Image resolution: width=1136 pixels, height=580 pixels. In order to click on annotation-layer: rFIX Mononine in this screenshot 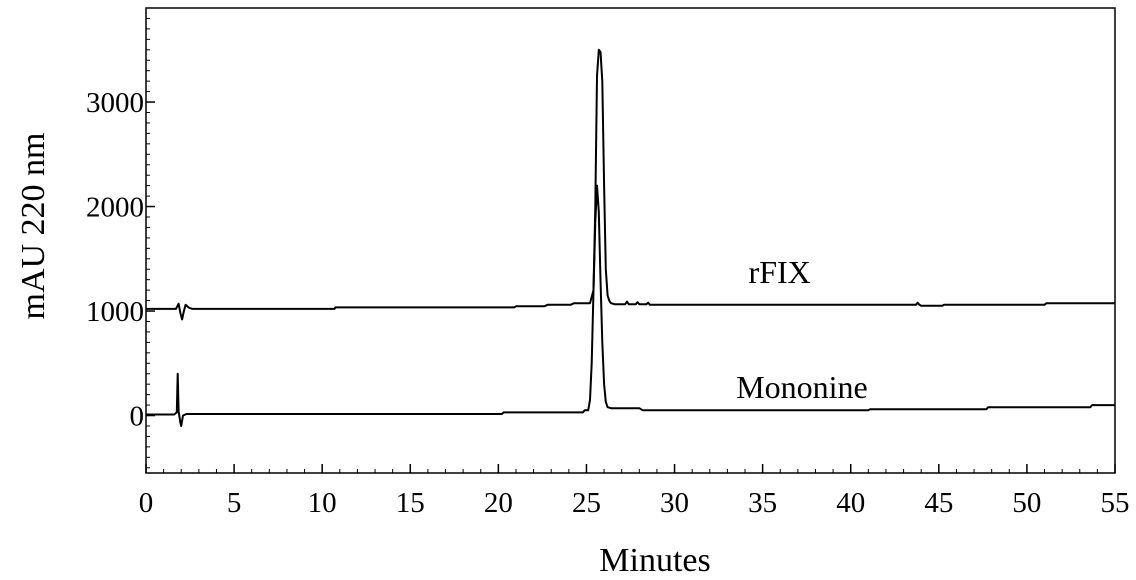, I will do `click(802, 329)`.